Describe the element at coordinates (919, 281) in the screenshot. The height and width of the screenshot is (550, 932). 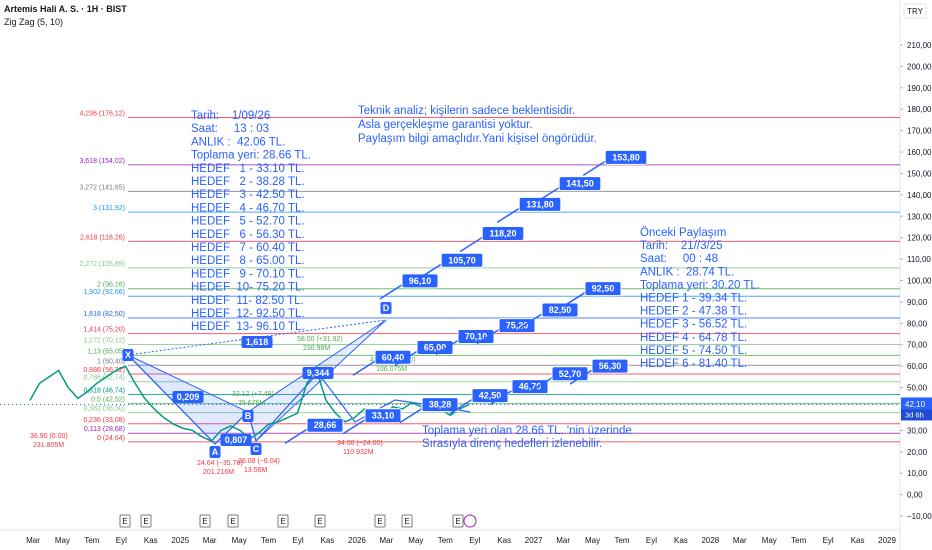
I see `price-tick-label: 100,00` at that location.